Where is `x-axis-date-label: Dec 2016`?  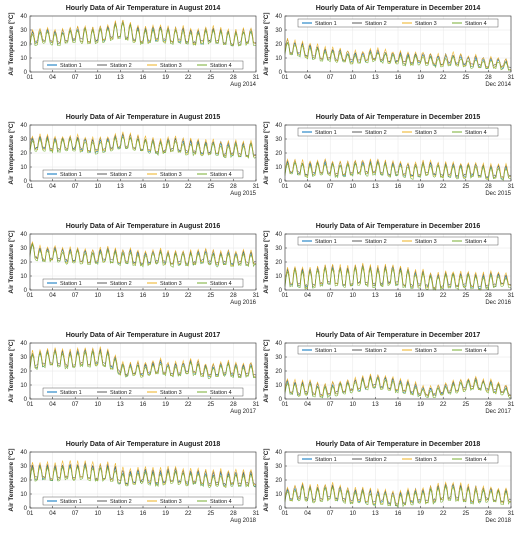 x-axis-date-label: Dec 2016 is located at coordinates (498, 303).